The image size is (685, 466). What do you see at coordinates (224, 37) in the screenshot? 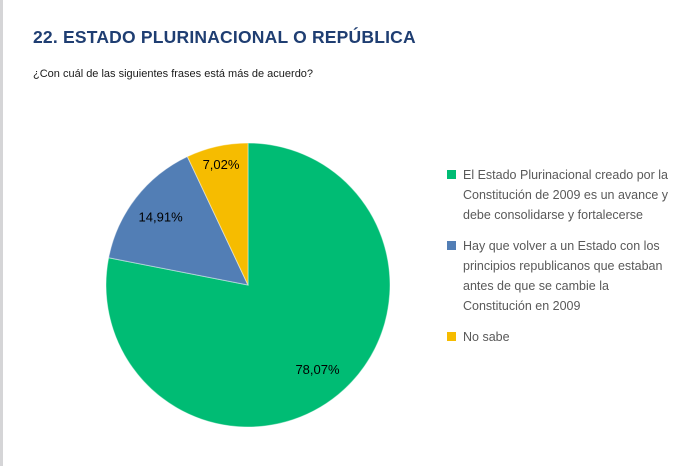
I see `section-title: 22. ESTADO PLURINACIONAL O REPÚBLICA` at bounding box center [224, 37].